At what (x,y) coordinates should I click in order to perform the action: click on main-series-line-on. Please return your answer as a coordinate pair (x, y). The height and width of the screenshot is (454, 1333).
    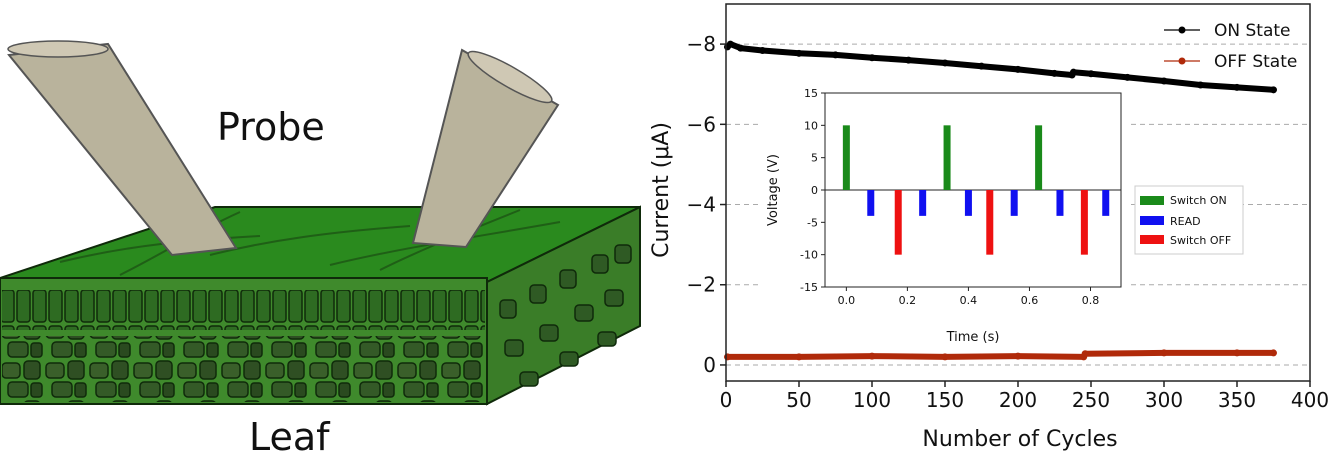
    Looking at the image, I should click on (1000, 67).